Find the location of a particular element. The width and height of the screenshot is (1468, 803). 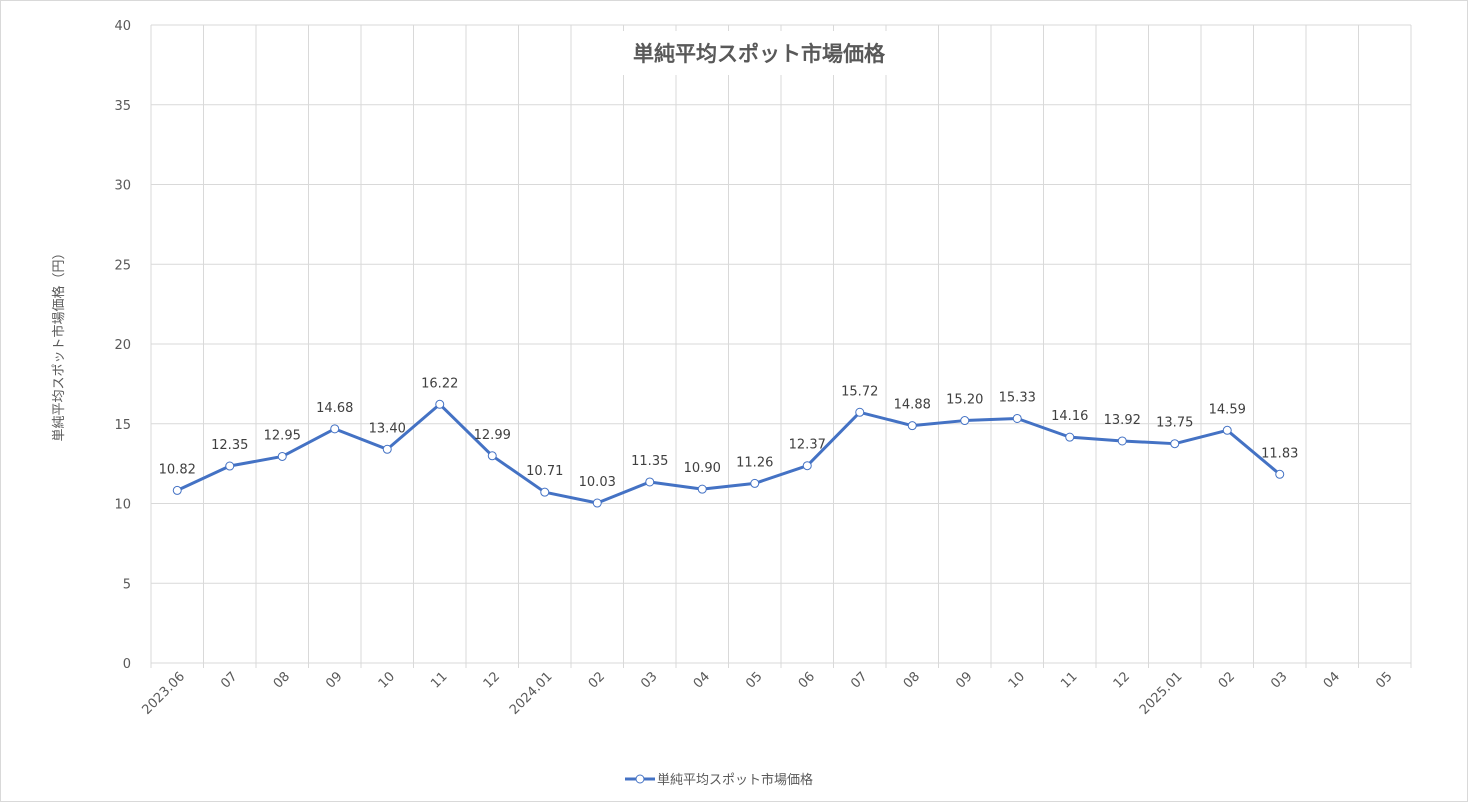

data-label: 15.20 is located at coordinates (964, 400).